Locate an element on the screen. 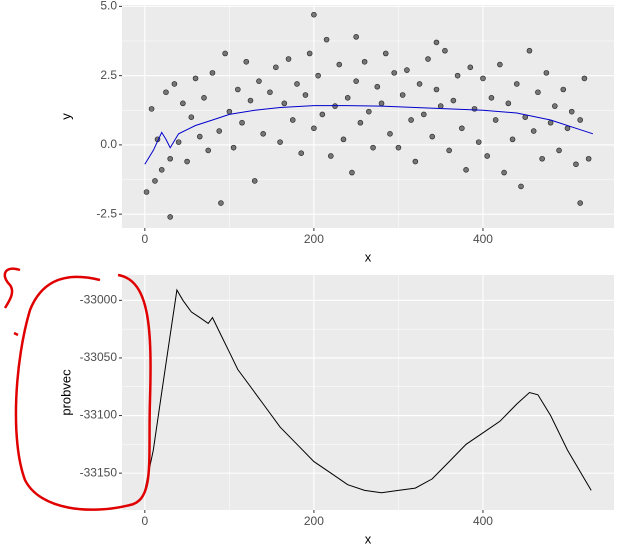 Image resolution: width=620 pixels, height=545 pixels. y-tick-label: -33100 is located at coordinates (99, 415).